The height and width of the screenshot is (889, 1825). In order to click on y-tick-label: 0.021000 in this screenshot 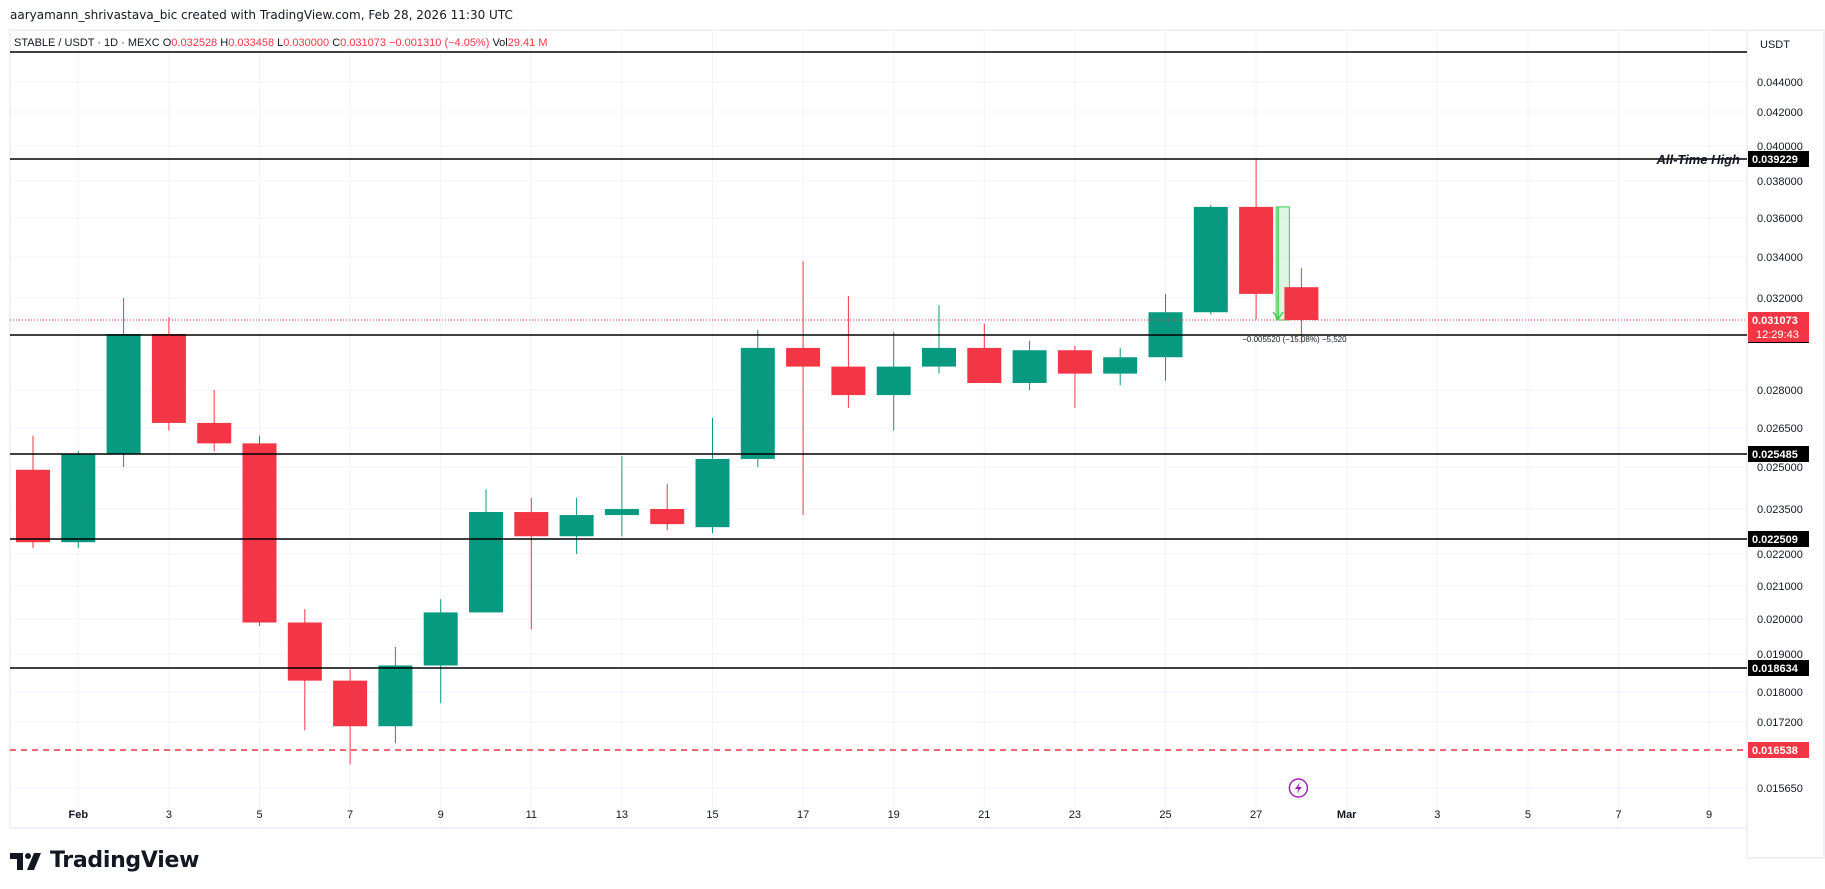, I will do `click(1780, 587)`.